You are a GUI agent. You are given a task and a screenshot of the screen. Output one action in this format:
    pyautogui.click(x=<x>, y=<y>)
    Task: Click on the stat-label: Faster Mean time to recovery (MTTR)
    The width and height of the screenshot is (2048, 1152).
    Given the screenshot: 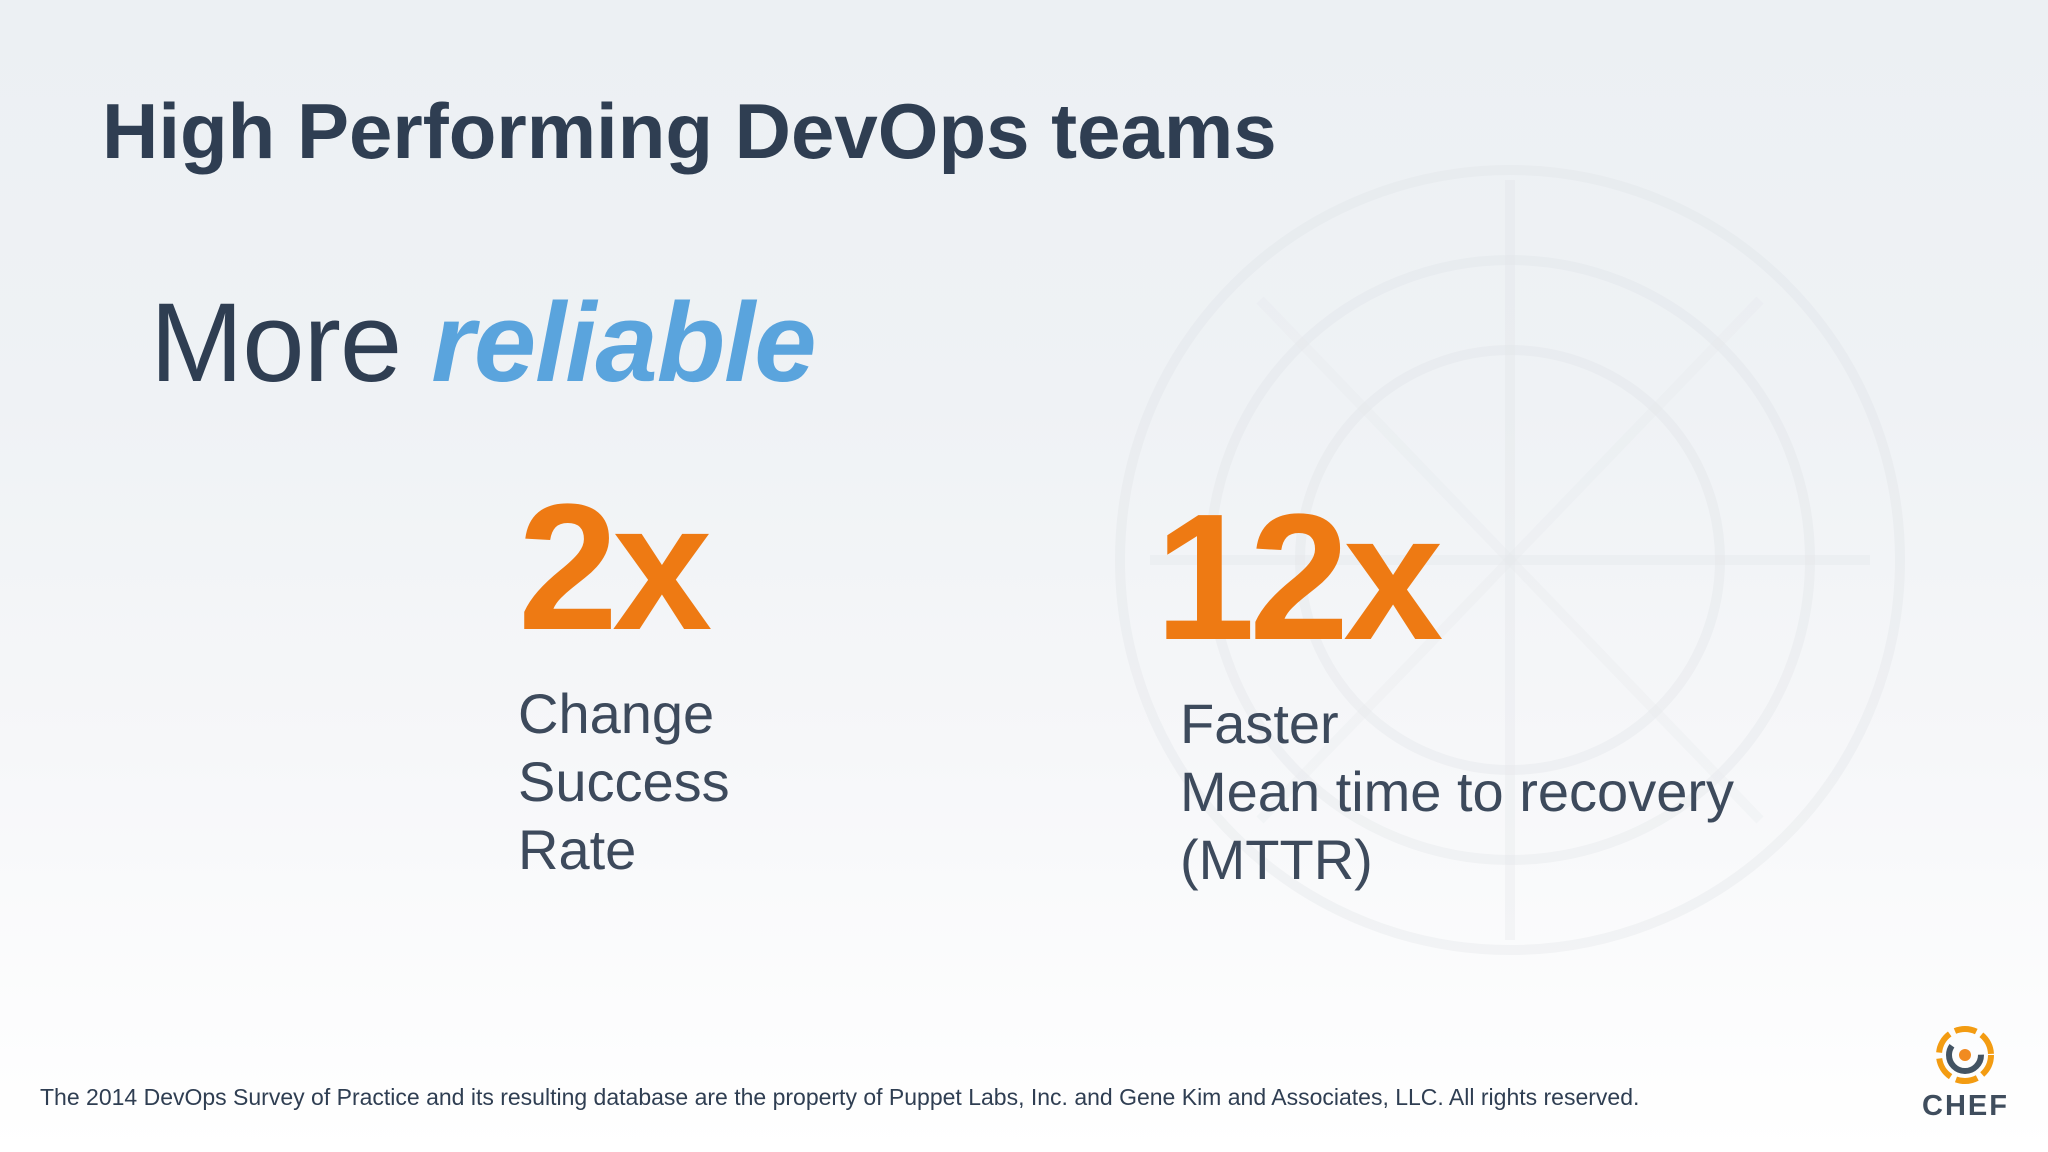 What is the action you would take?
    pyautogui.click(x=1457, y=792)
    